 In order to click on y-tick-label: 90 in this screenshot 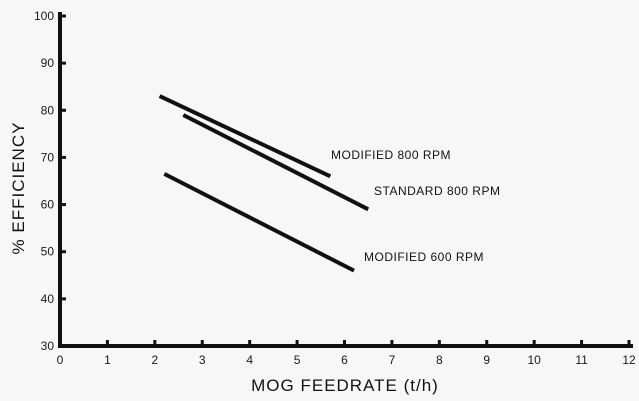, I will do `click(48, 63)`.